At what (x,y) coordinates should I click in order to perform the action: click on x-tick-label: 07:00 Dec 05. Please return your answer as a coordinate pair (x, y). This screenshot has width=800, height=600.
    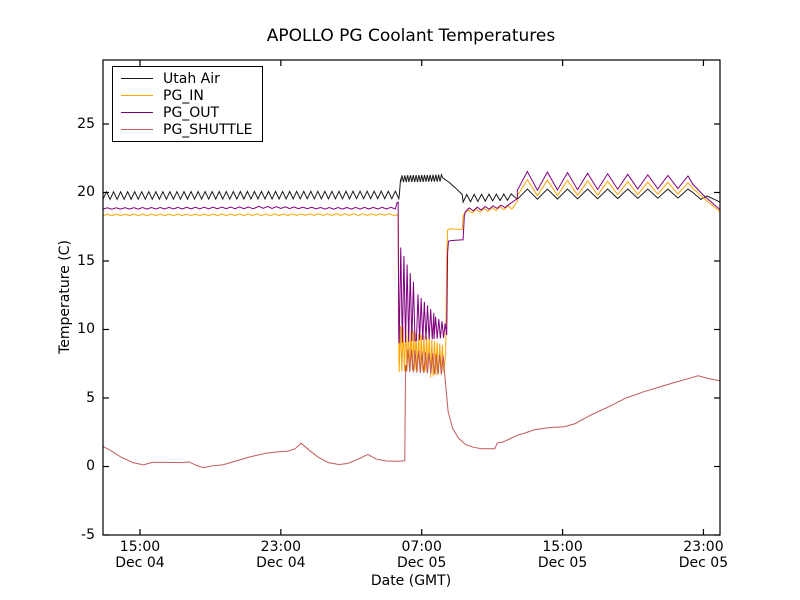
    Looking at the image, I should click on (422, 555).